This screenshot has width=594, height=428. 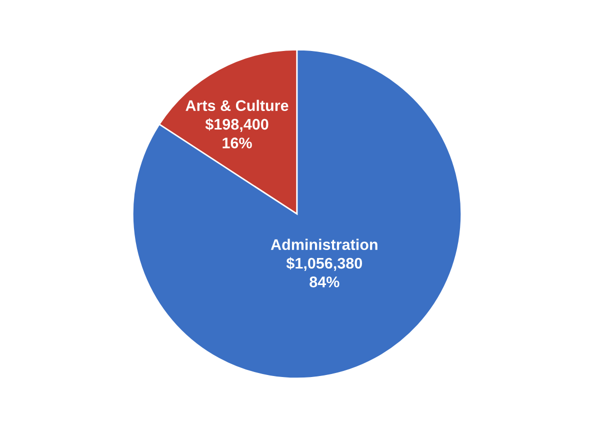 What do you see at coordinates (324, 272) in the screenshot?
I see `data-label: $1,056,380 84%` at bounding box center [324, 272].